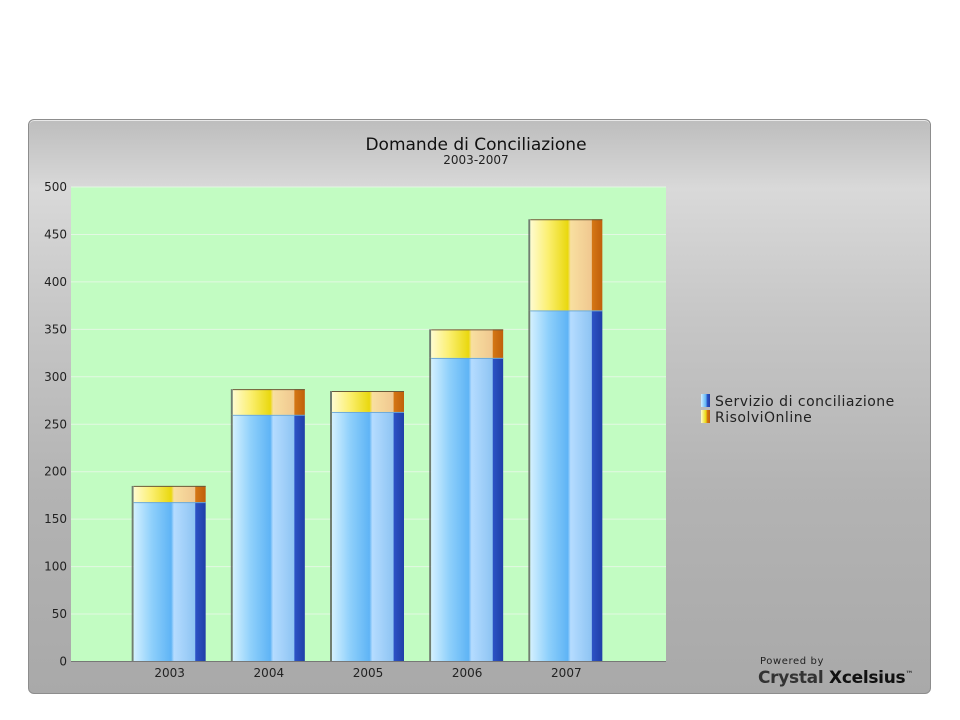 The height and width of the screenshot is (720, 960). I want to click on chart-title: Domande di Conciliazione, so click(475, 145).